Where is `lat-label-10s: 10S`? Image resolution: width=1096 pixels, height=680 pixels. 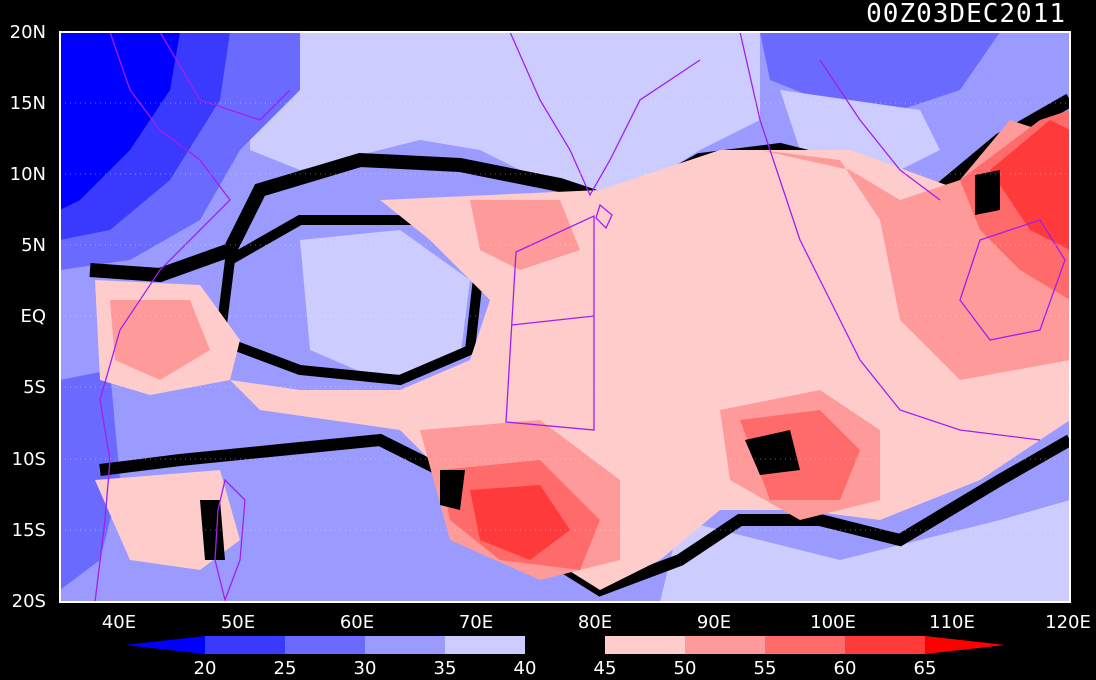 lat-label-10s: 10S is located at coordinates (29, 459).